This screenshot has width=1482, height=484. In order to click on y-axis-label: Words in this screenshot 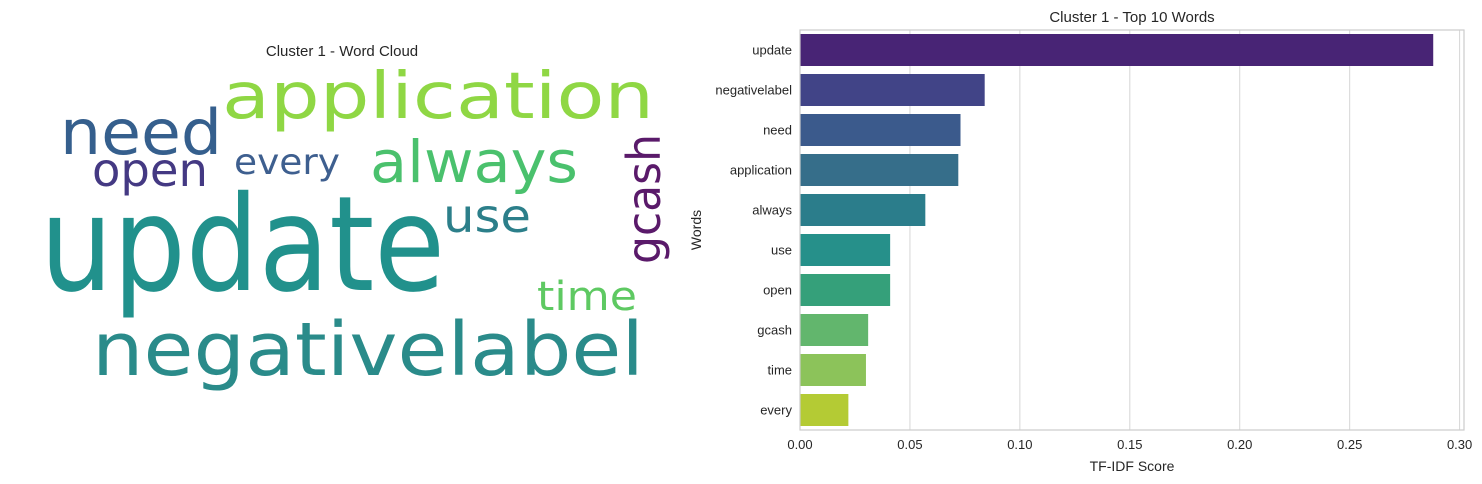, I will do `click(696, 230)`.